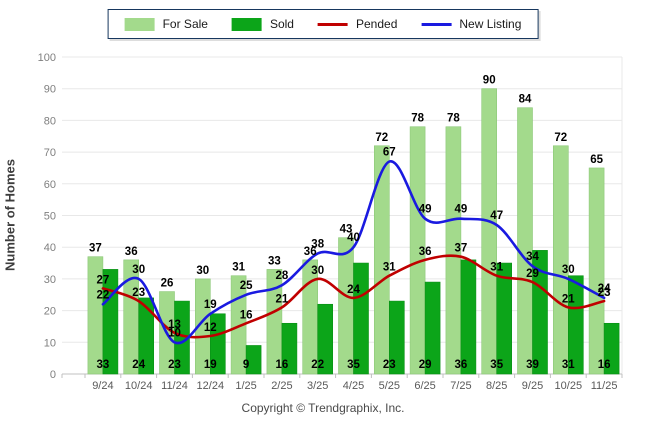 The height and width of the screenshot is (434, 646). I want to click on value-label-new-listing: 30, so click(138, 270).